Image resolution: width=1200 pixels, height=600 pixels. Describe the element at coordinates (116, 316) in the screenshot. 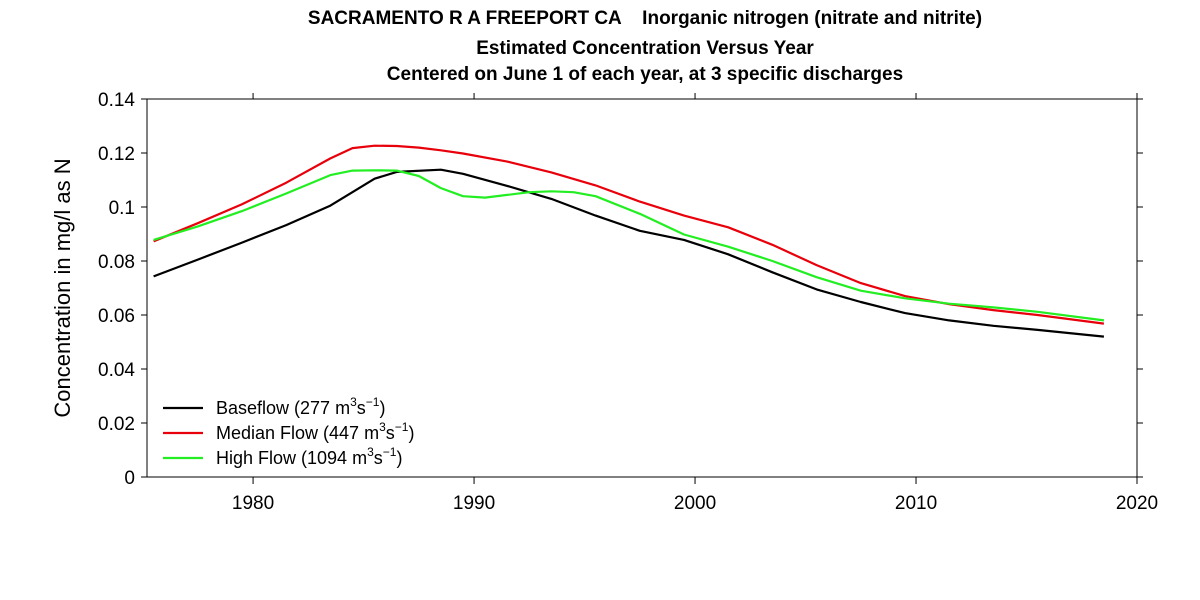

I see `y-tick-label: 0.06` at that location.